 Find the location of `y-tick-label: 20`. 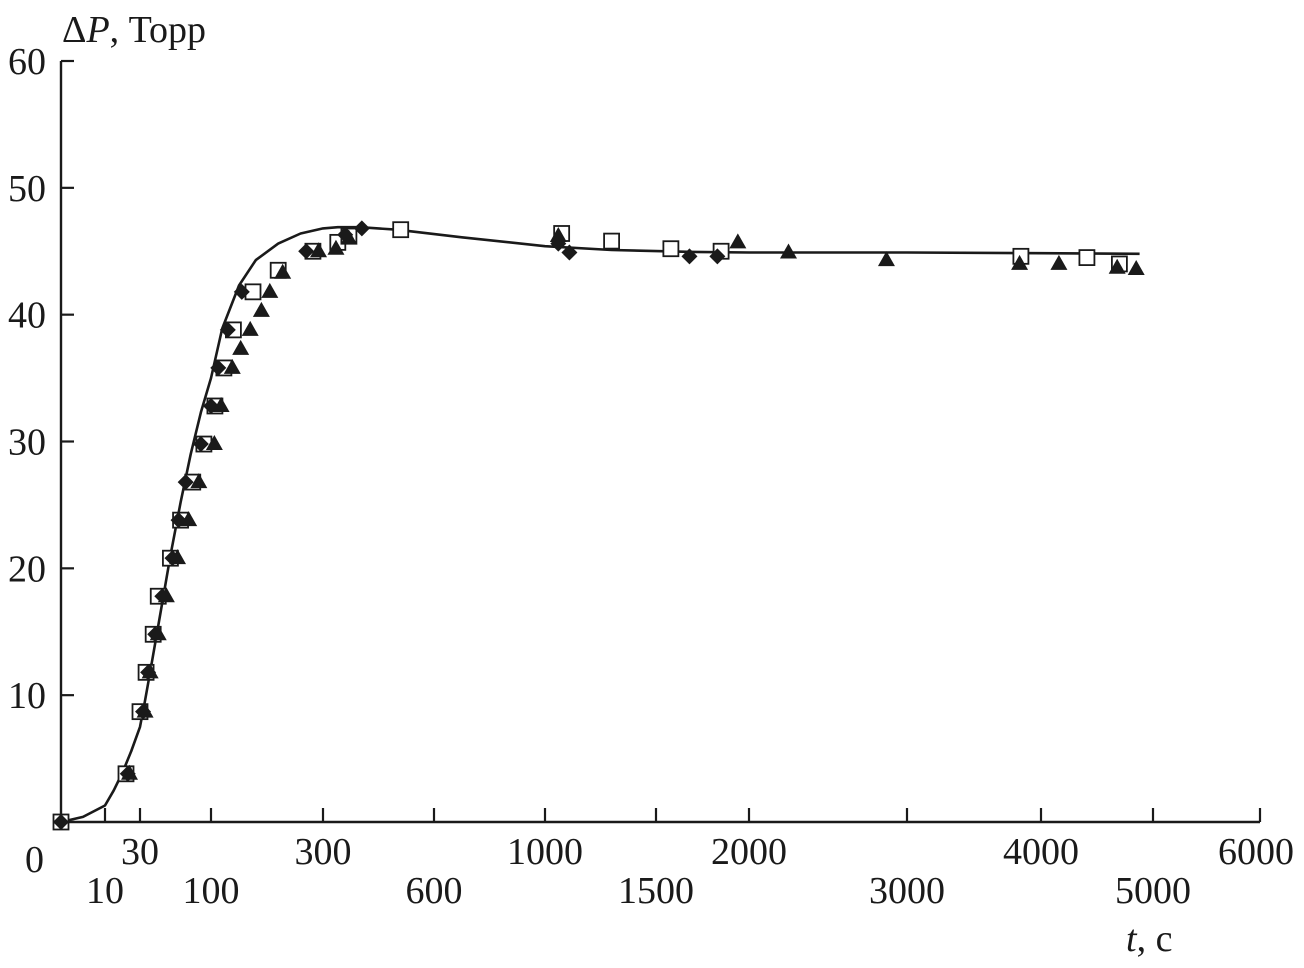

y-tick-label: 20 is located at coordinates (27, 569).